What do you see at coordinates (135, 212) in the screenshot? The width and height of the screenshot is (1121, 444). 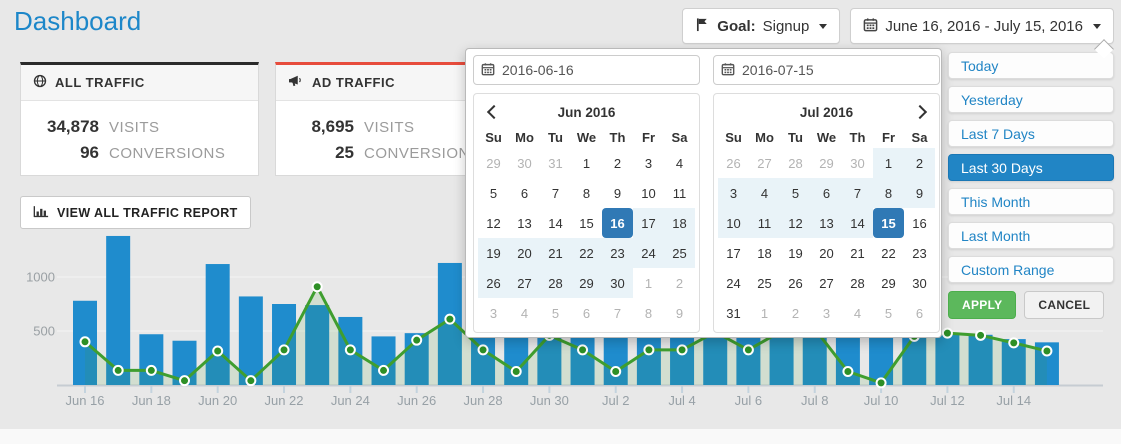 I see `view-all-traffic-report-button: VIEW ALL TRAFFIC REPORT` at bounding box center [135, 212].